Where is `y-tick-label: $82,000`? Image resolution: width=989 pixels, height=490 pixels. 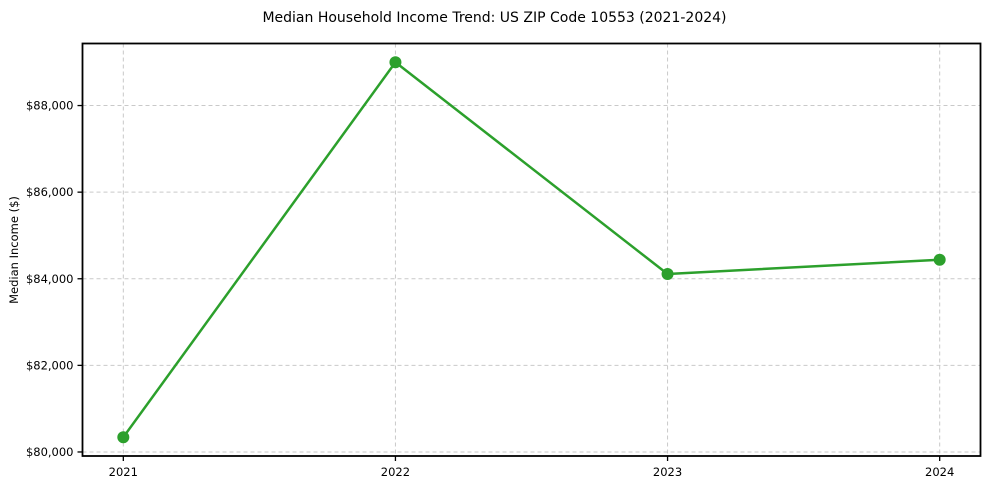
y-tick-label: $82,000 is located at coordinates (50, 365).